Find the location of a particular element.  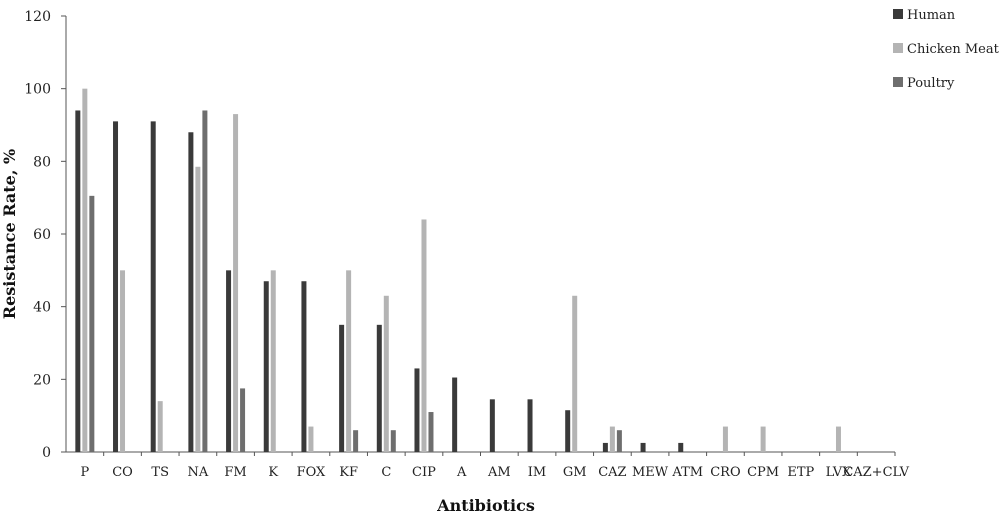

legend-label: Chicken Meat is located at coordinates (953, 49).